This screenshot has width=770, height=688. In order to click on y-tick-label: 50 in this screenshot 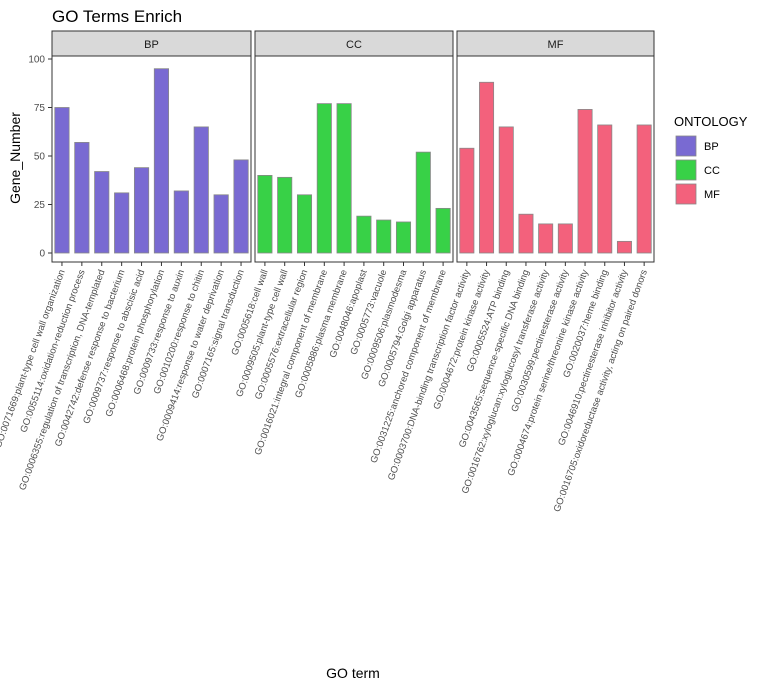, I will do `click(40, 157)`.